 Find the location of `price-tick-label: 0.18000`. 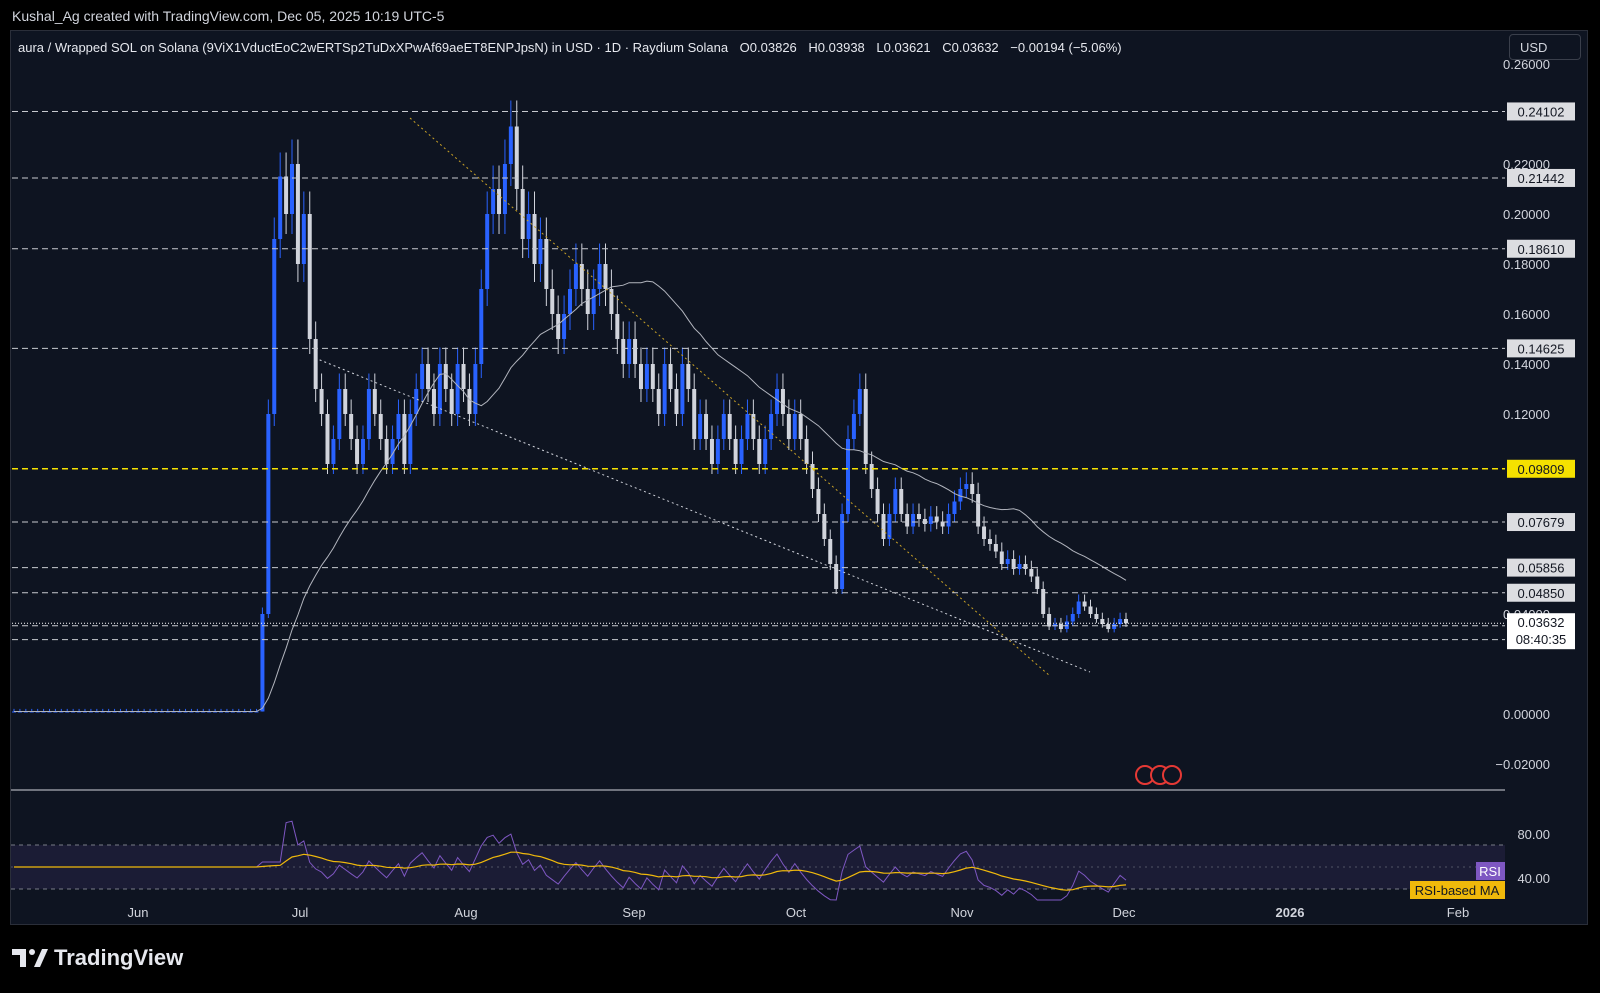

price-tick-label: 0.18000 is located at coordinates (1526, 264).